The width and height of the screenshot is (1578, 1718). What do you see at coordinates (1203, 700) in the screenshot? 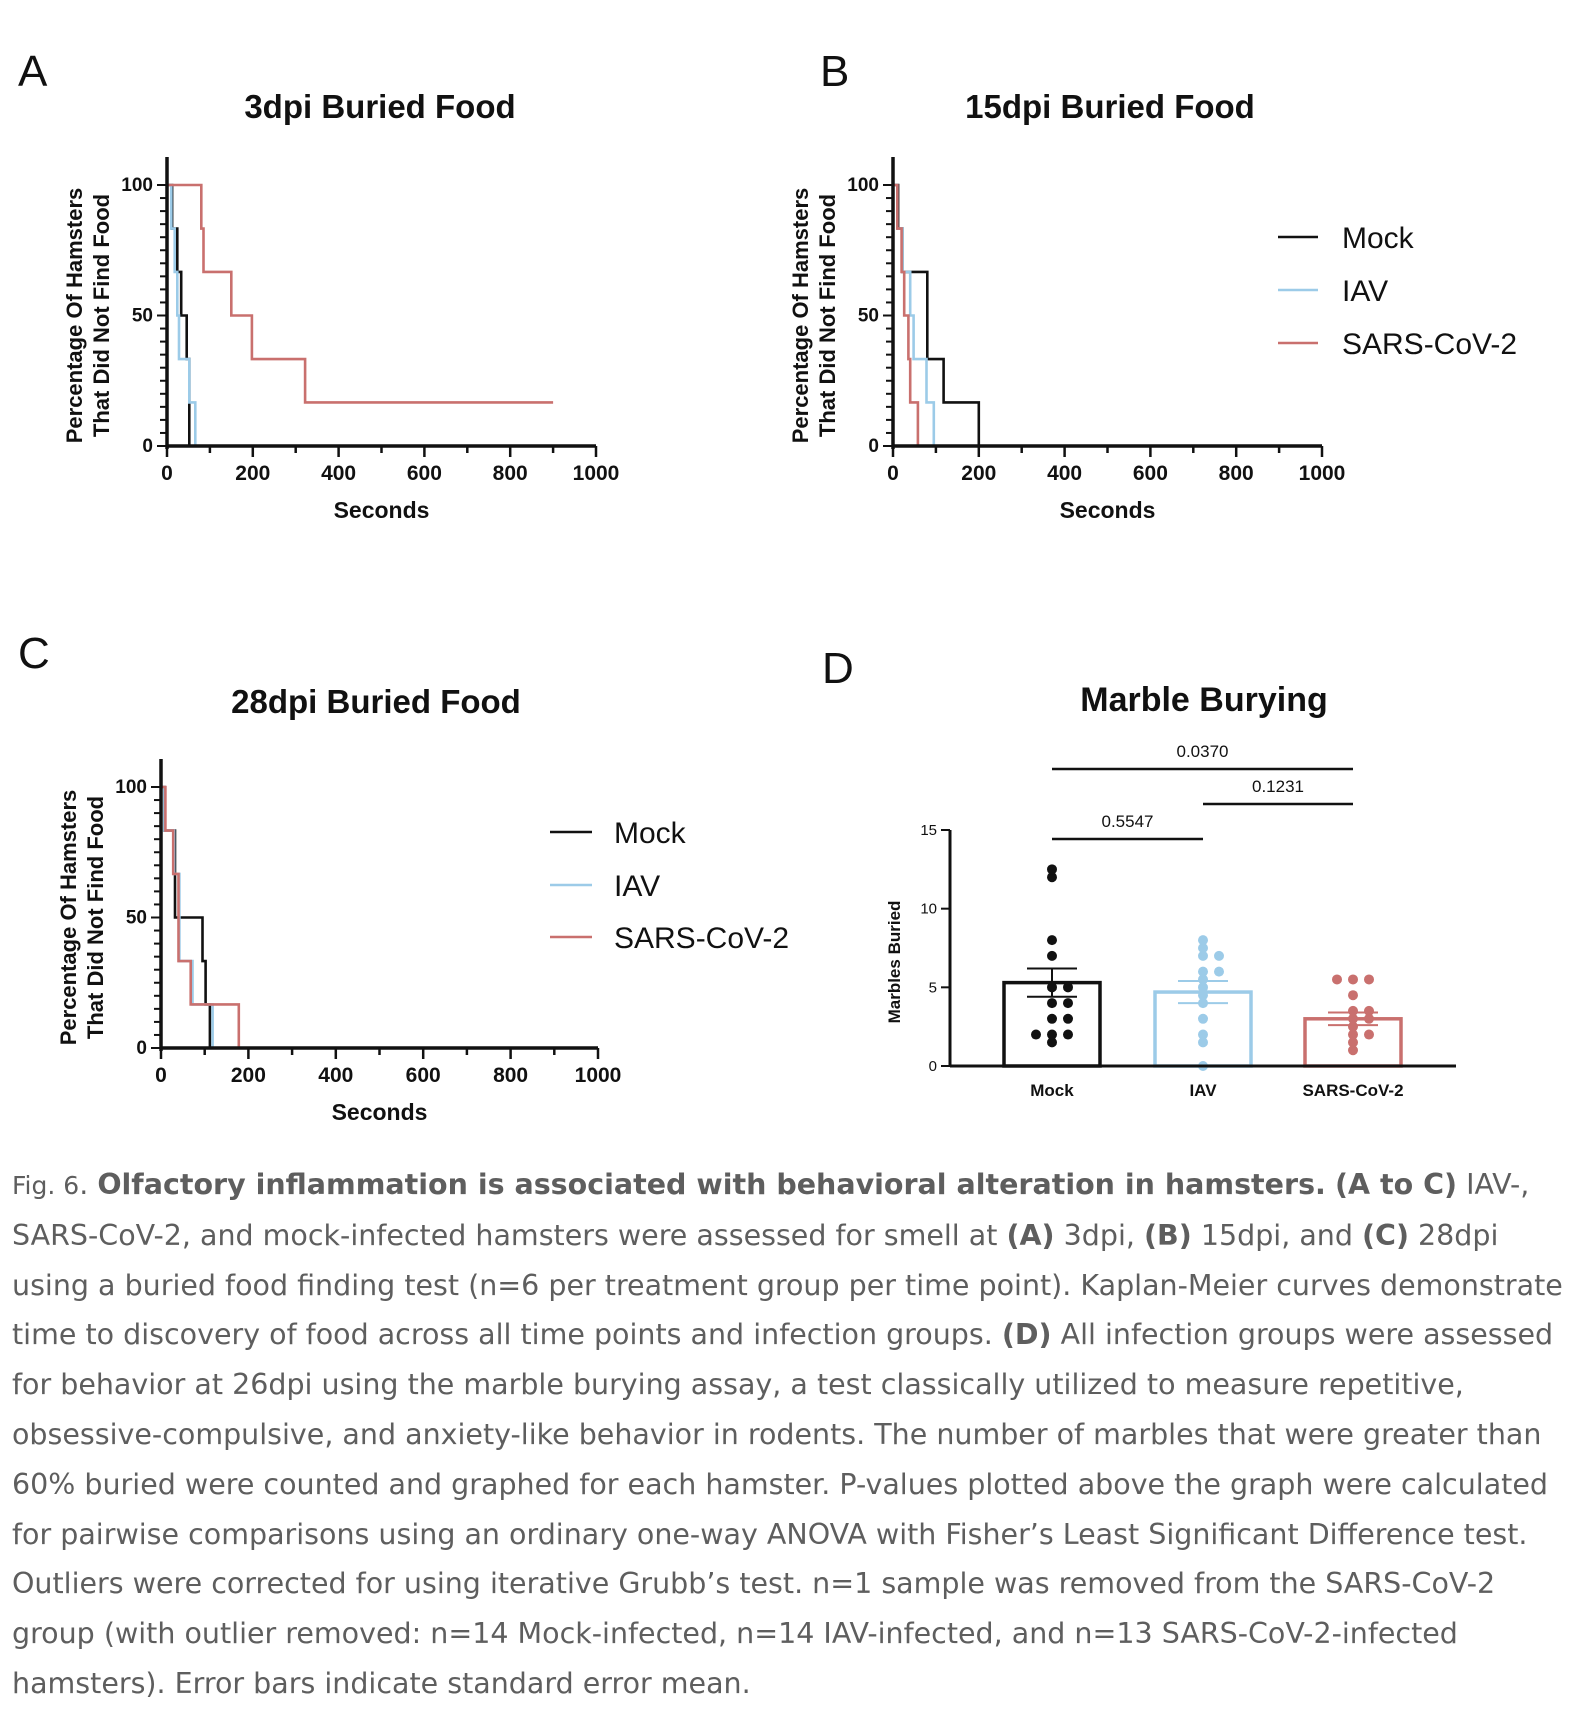
I see `panel-title-d: Marble Burying` at bounding box center [1203, 700].